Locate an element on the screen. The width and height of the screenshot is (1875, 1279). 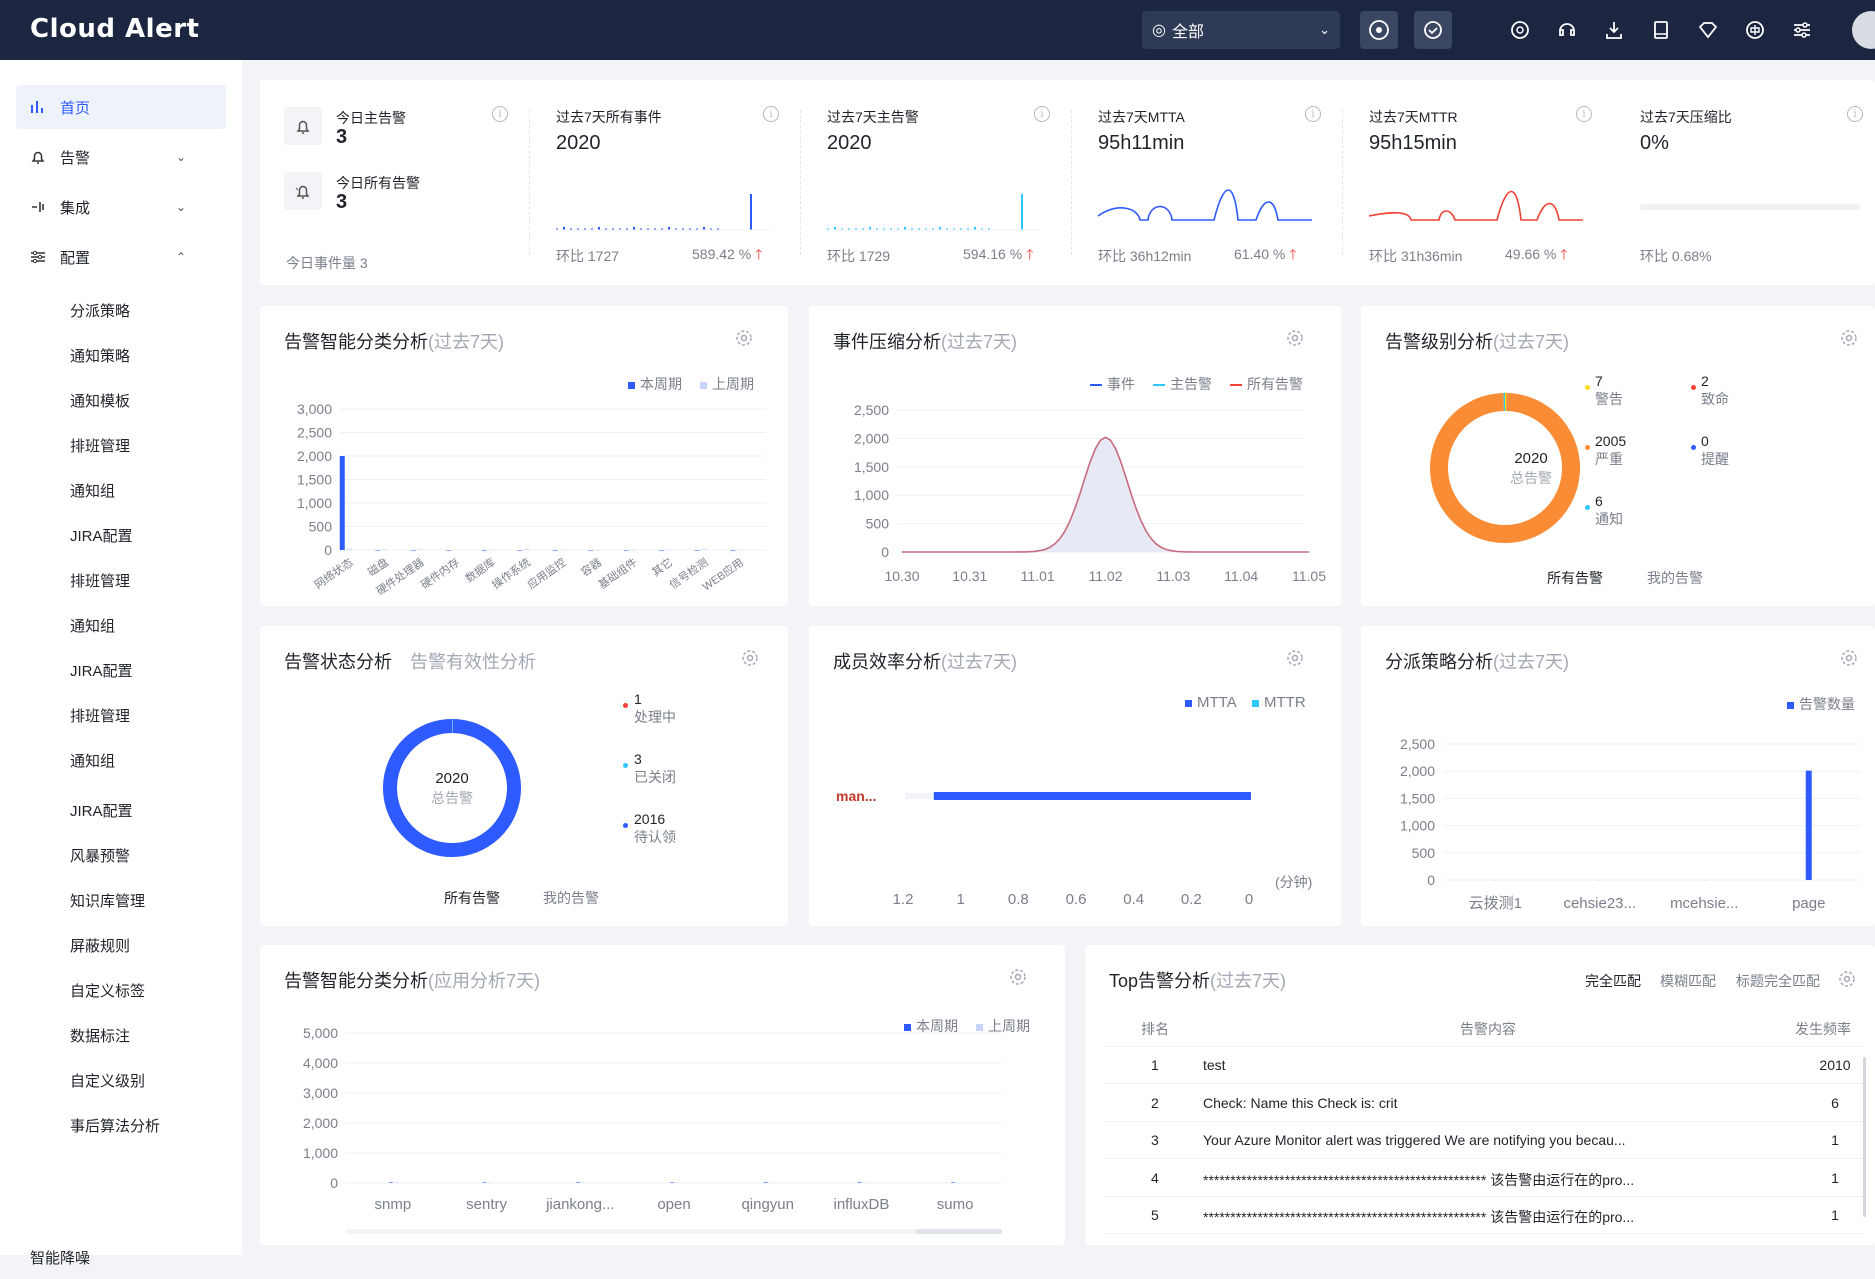
x-tick: 11.01 is located at coordinates (1038, 576).